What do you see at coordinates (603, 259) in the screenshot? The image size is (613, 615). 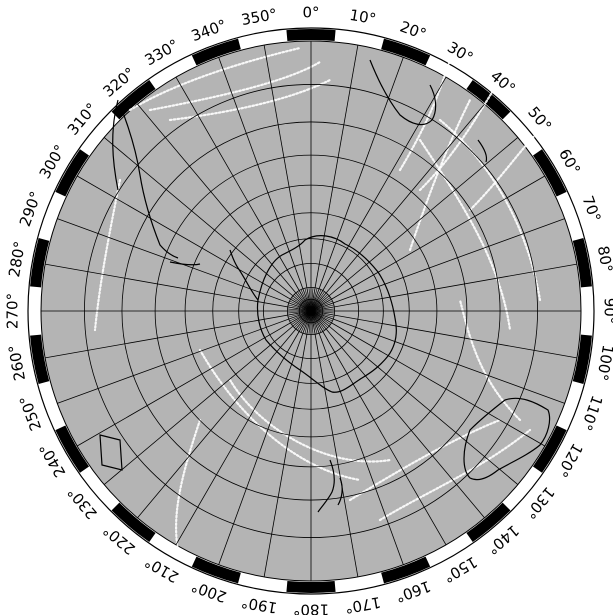 I see `longitude-label: 80°` at bounding box center [603, 259].